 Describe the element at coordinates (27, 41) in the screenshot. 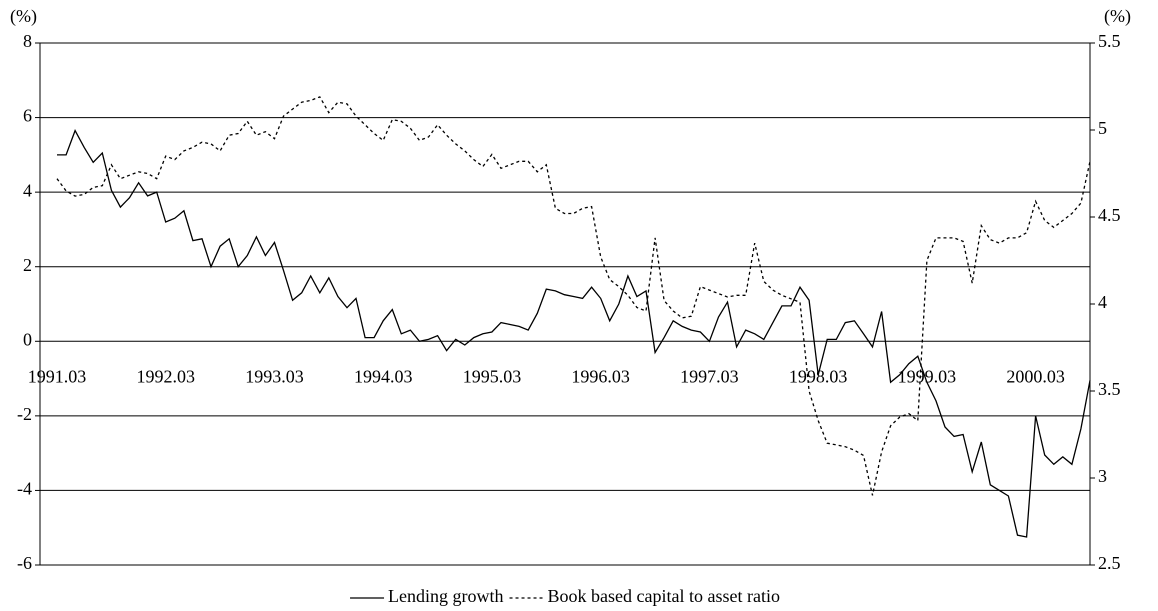

I see `y-tick-label: 8` at that location.